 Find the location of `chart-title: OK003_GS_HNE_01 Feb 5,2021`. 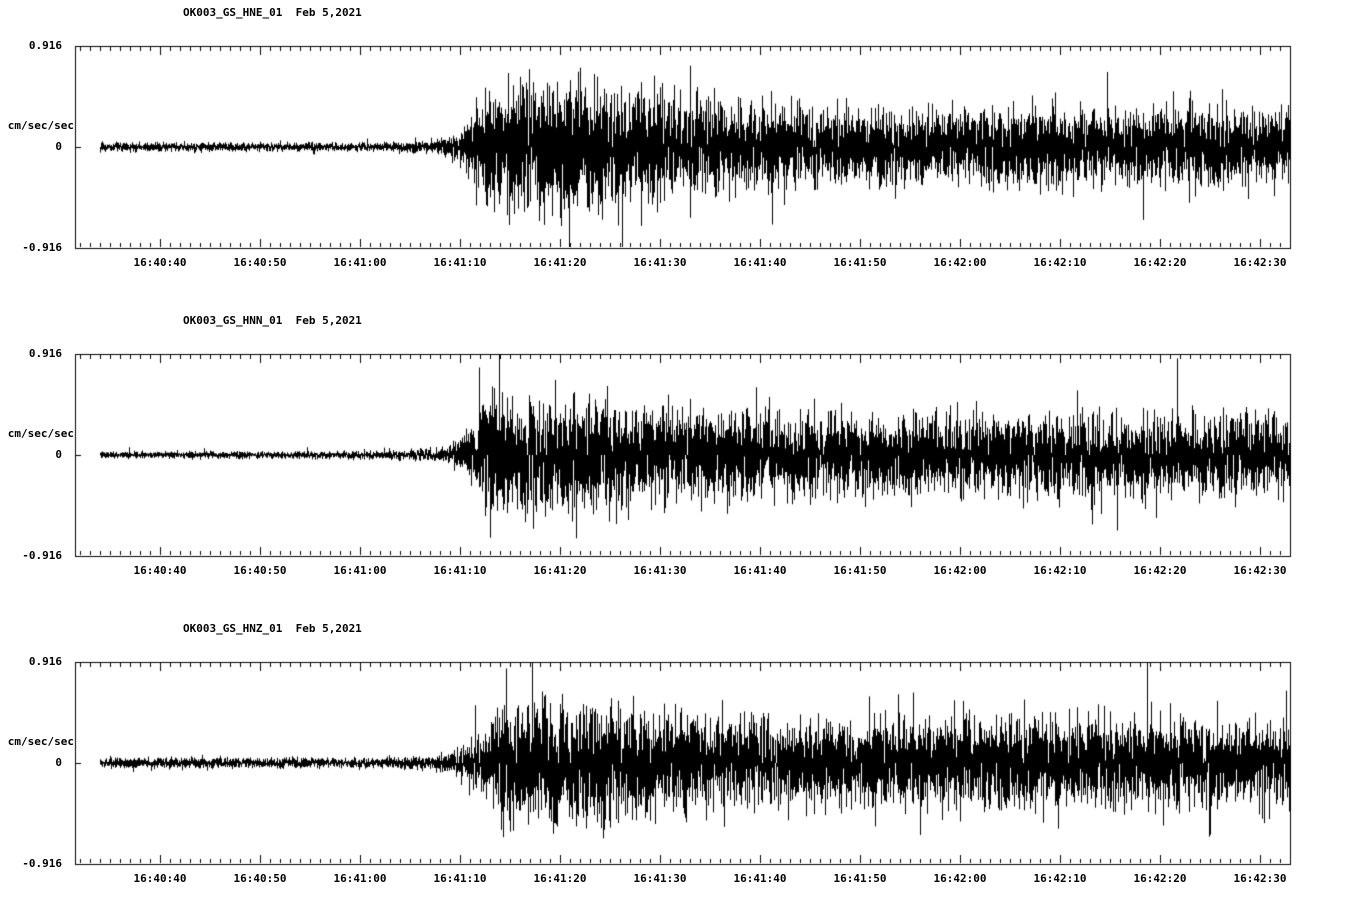

chart-title: OK003_GS_HNE_01 Feb 5,2021 is located at coordinates (272, 12).